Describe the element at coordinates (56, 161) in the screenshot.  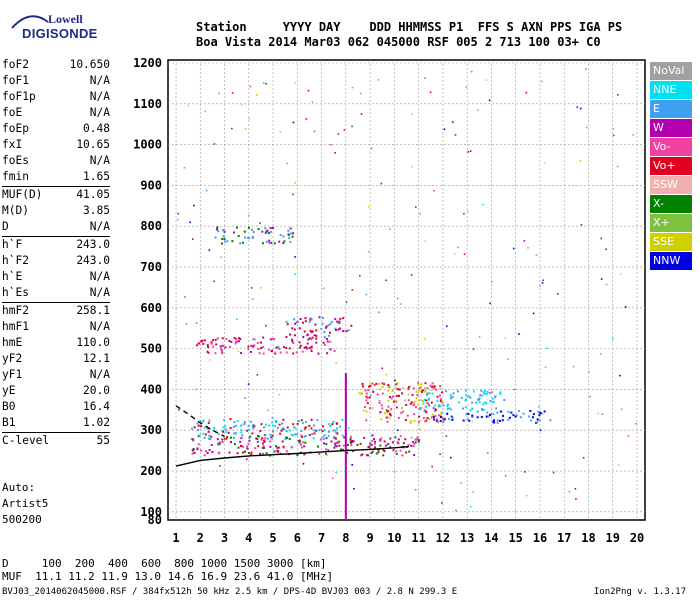
I see `param-row: foEs N/A` at that location.